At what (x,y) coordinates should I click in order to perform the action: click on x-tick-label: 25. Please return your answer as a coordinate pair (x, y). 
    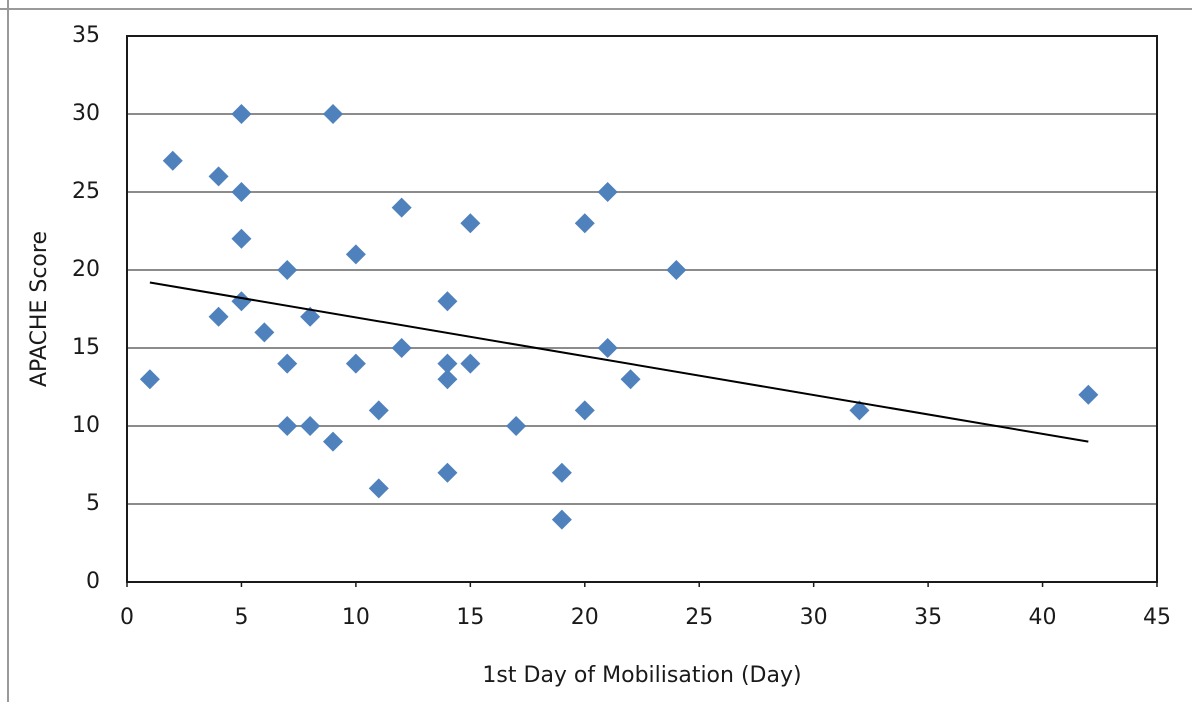
    Looking at the image, I should click on (699, 617).